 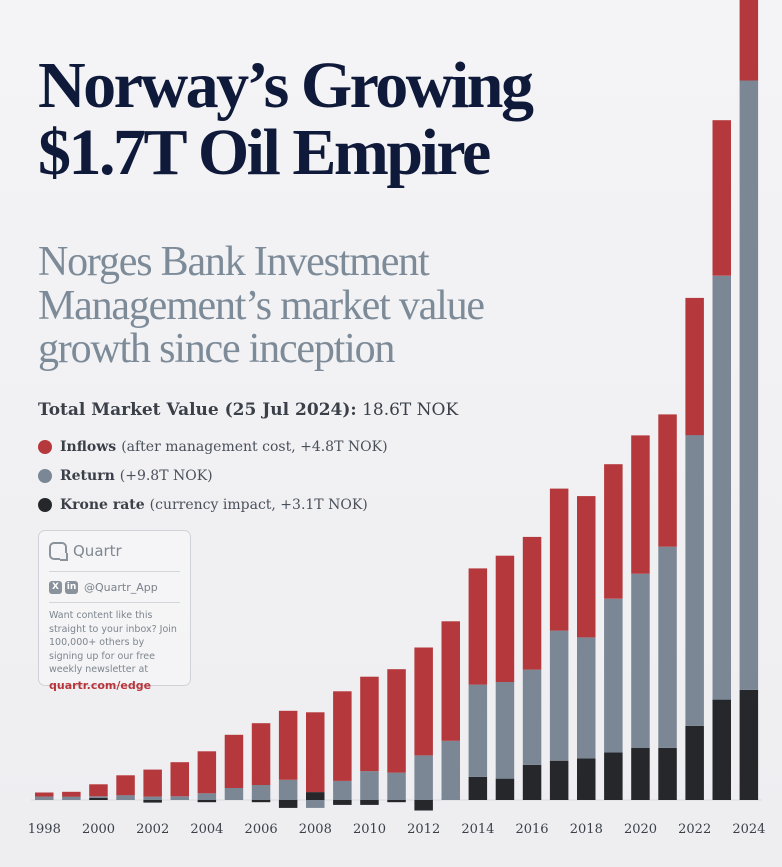 I want to click on bar-return-2019, so click(x=613, y=675).